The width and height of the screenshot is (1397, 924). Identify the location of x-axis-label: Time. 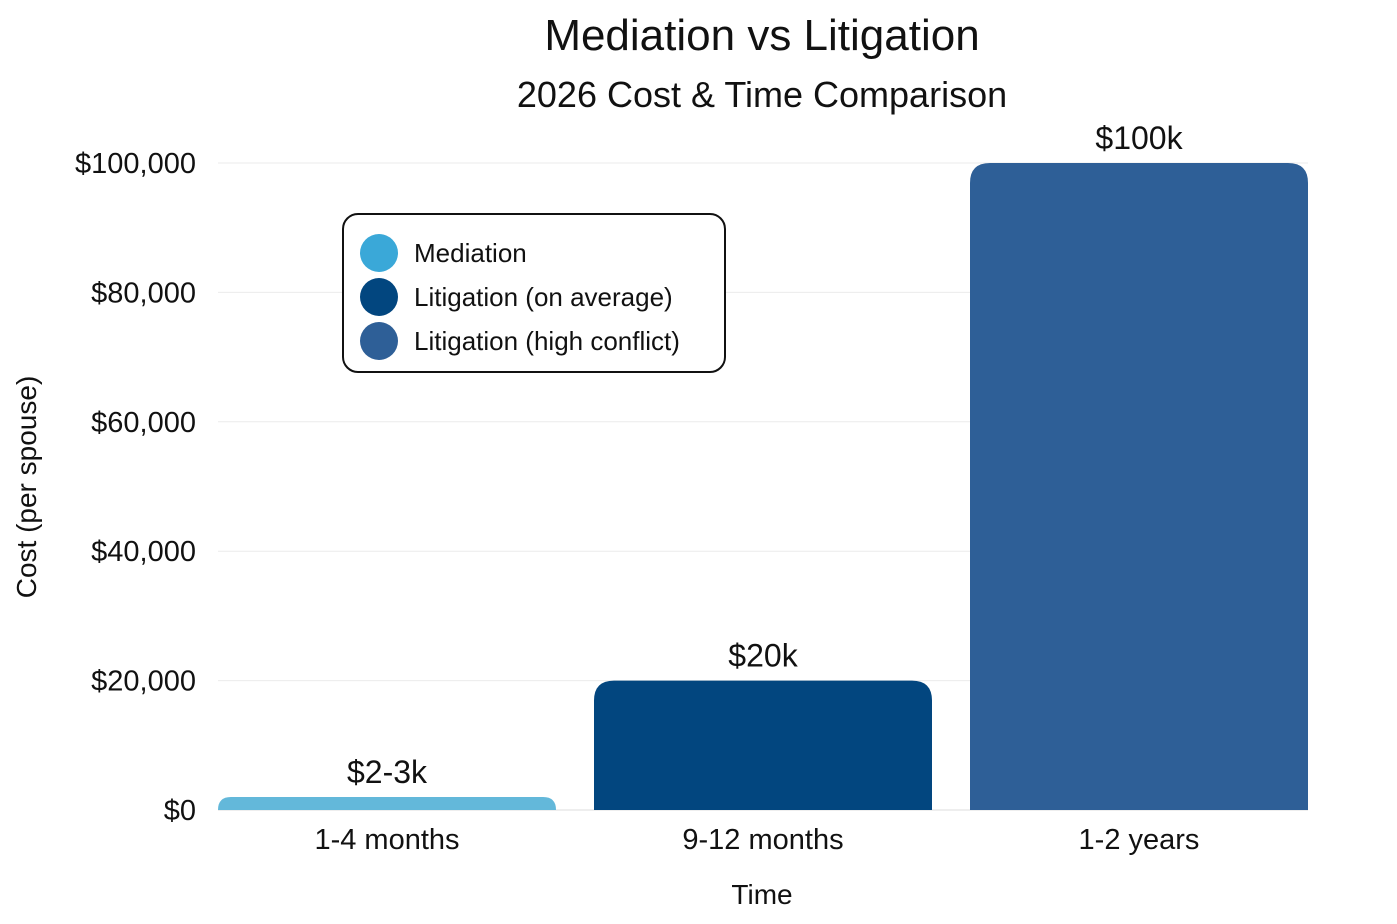
(761, 894).